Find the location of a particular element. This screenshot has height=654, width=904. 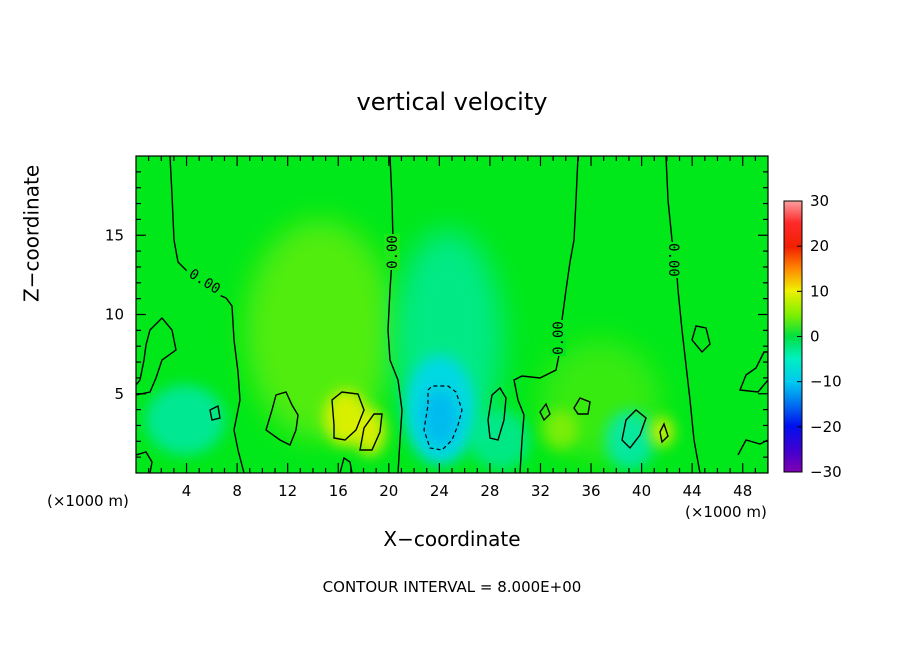

contour-interval-note: CONTOUR INTERVAL = 8.000E+00 is located at coordinates (452, 587).